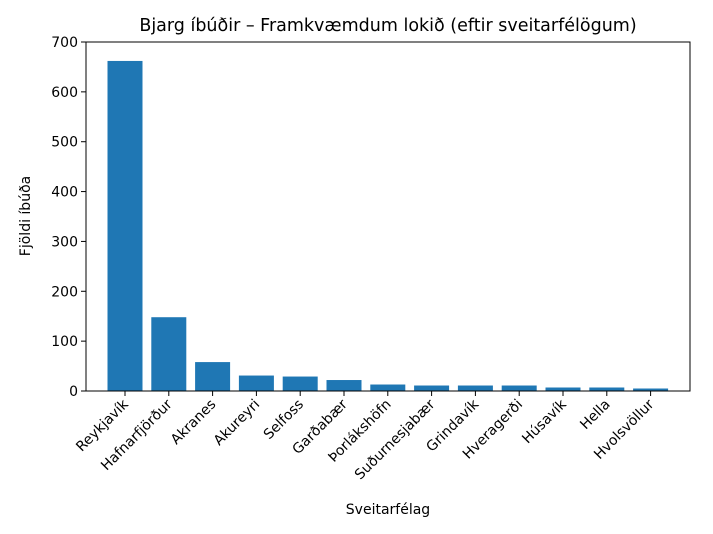 The height and width of the screenshot is (534, 713). What do you see at coordinates (26, 216) in the screenshot?
I see `y-axis-label: Fjöldi íbúða` at bounding box center [26, 216].